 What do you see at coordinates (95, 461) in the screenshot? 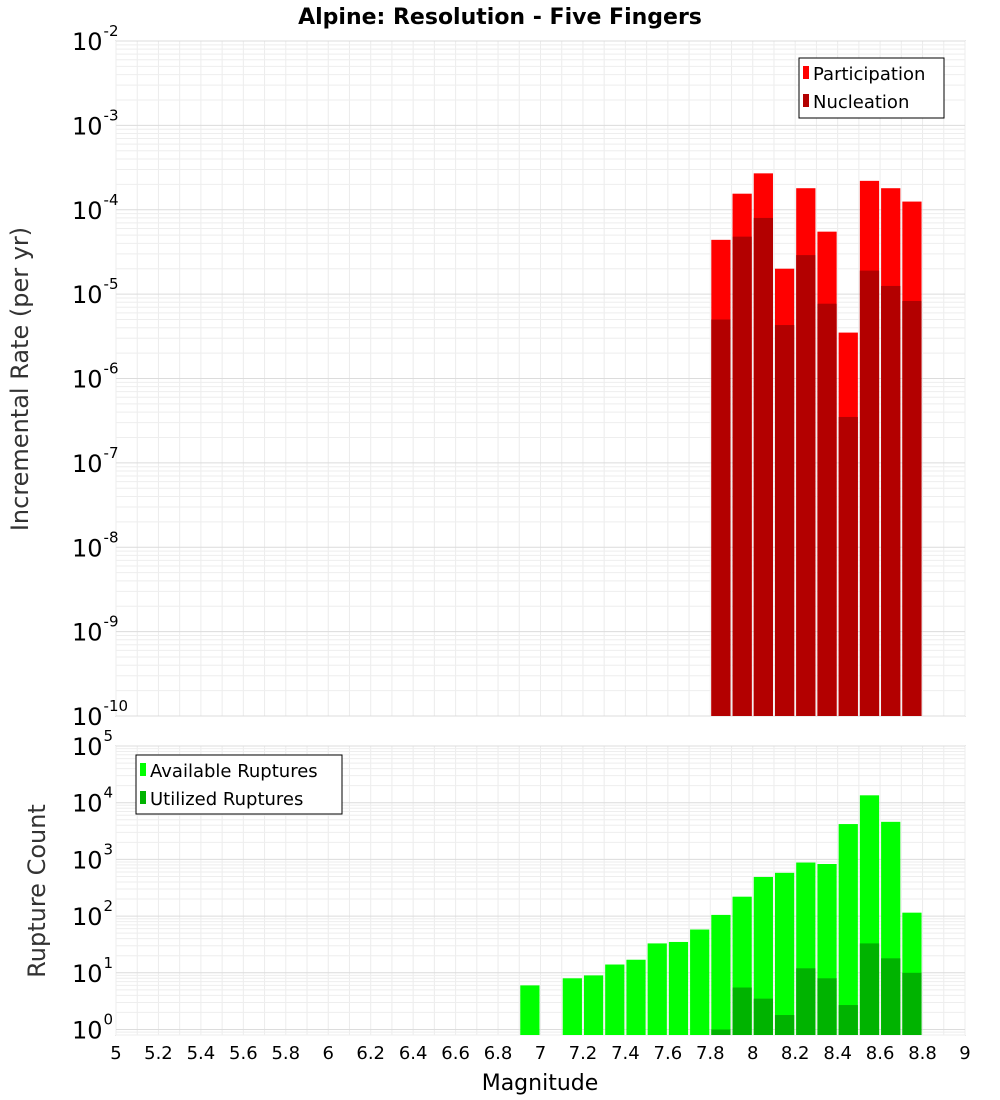
I see `rate-y-tick-label: 10⁻⁷` at bounding box center [95, 461].